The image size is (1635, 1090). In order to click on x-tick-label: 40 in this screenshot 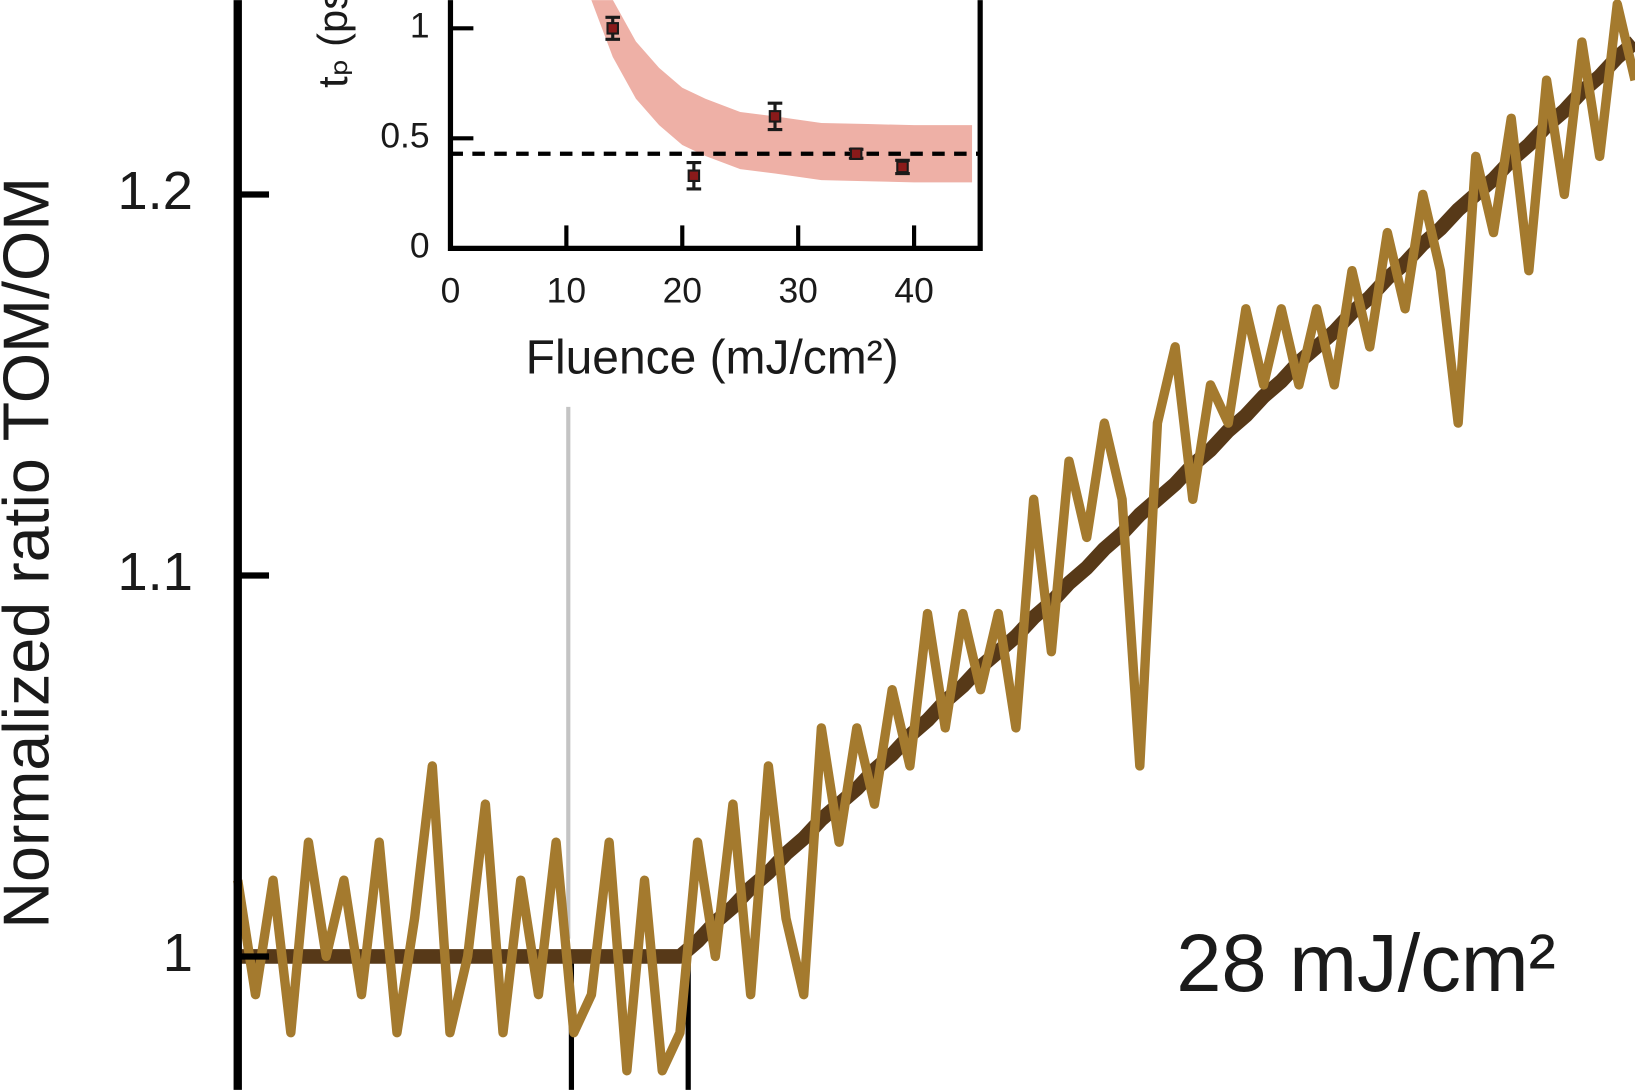, I will do `click(913, 291)`.